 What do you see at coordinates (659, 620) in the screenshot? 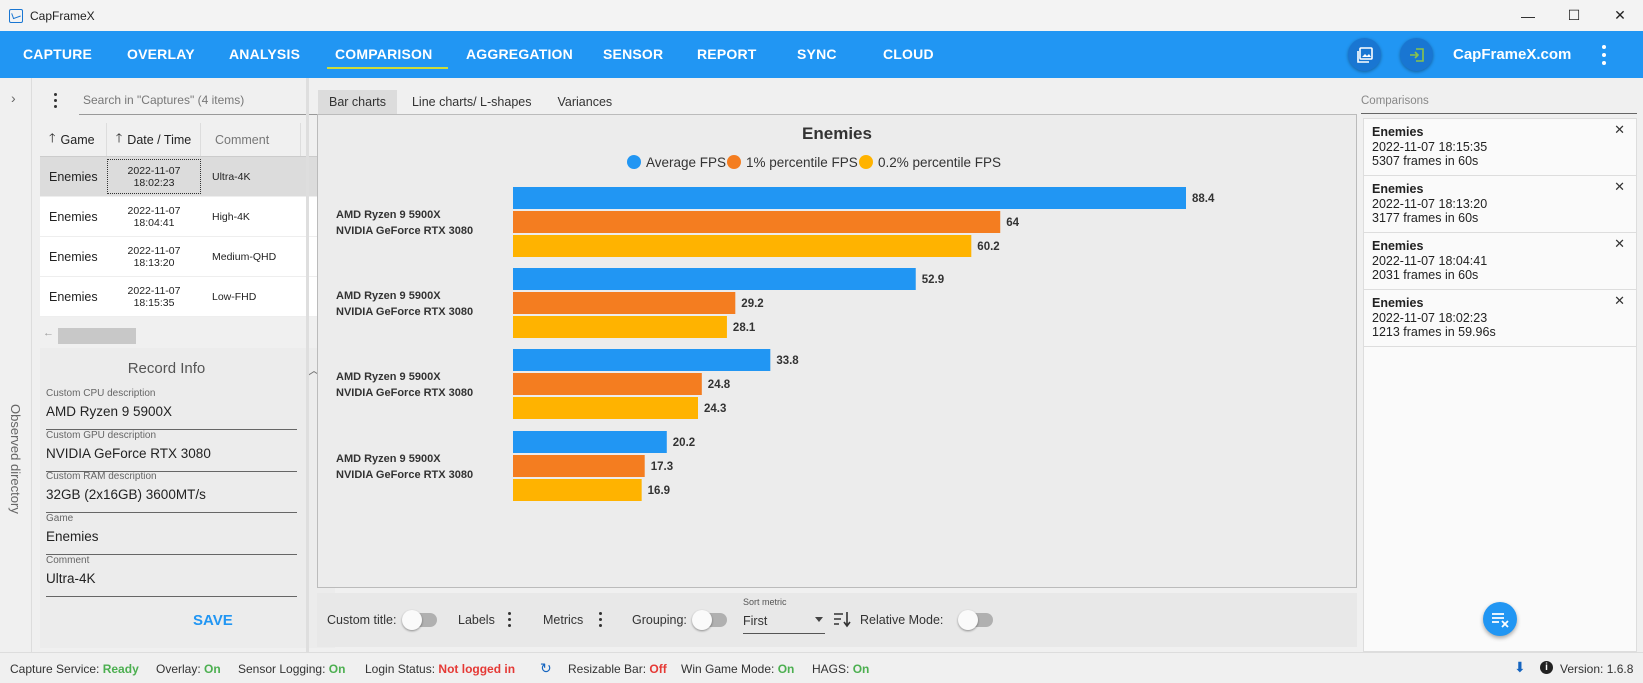
I see `grouping-label: Grouping:` at bounding box center [659, 620].